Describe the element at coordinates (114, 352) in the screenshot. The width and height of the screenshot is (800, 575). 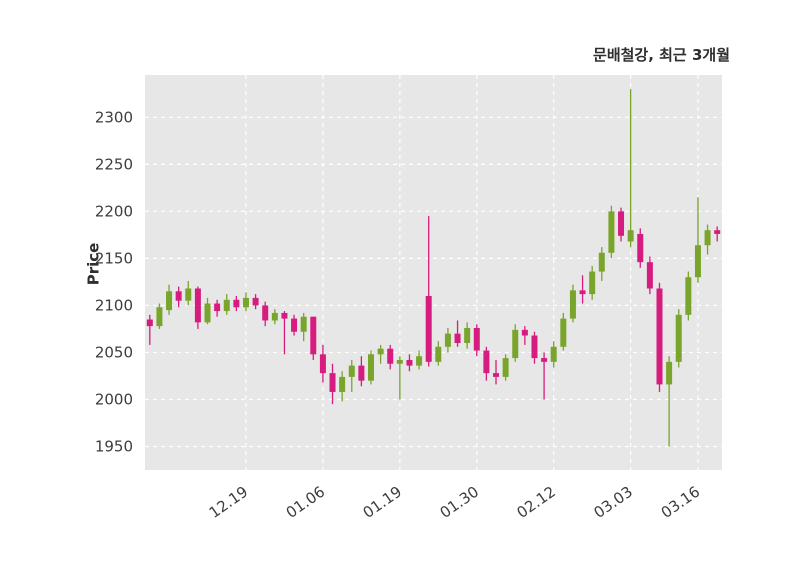
I see `y-tick-label: 2050` at that location.